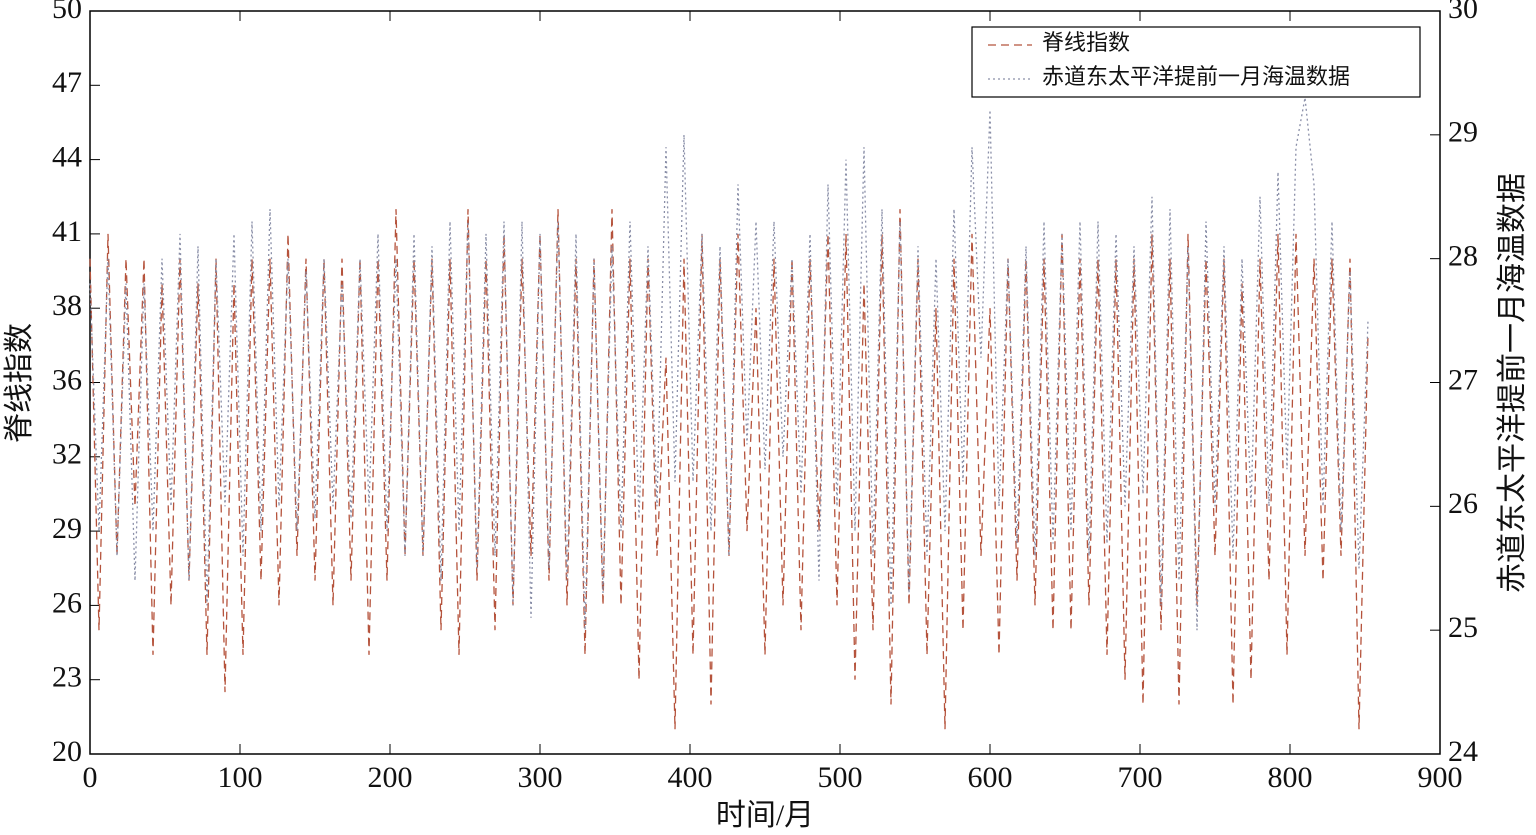 Image resolution: width=1536 pixels, height=835 pixels. What do you see at coordinates (67, 528) in the screenshot?
I see `y-tick-label: 29` at bounding box center [67, 528].